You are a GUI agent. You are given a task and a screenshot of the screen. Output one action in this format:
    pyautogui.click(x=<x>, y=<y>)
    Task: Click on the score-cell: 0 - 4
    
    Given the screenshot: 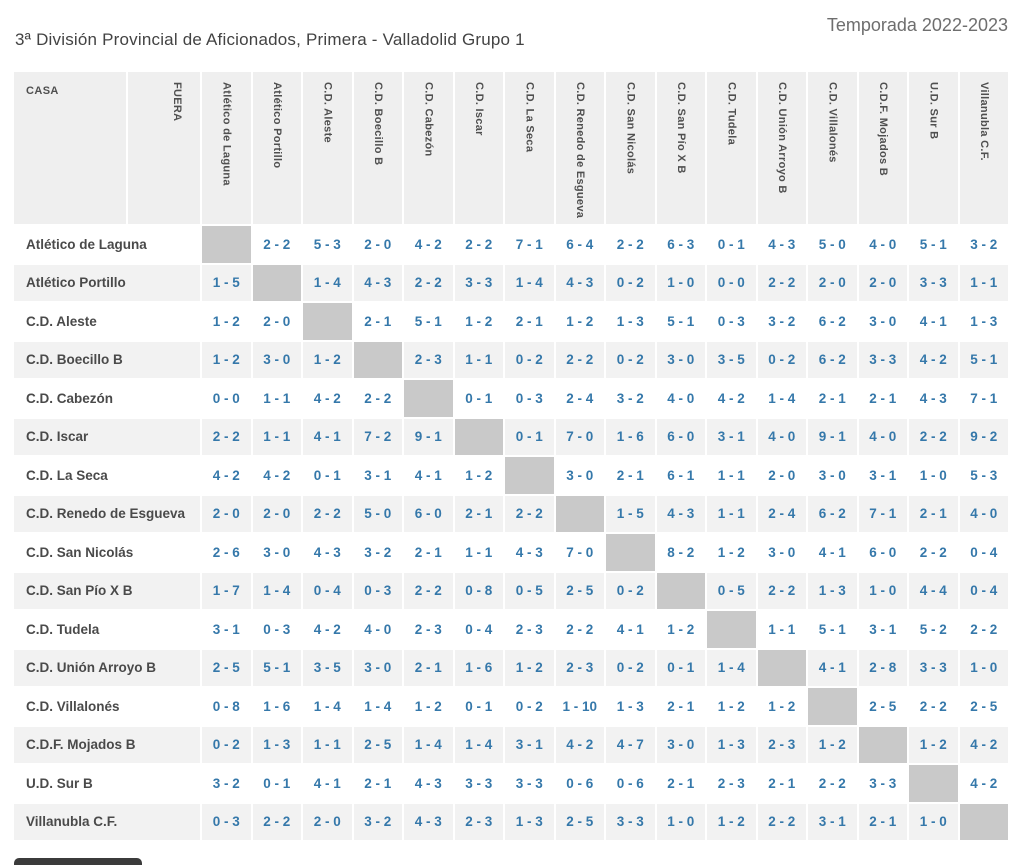 What is the action you would take?
    pyautogui.click(x=984, y=592)
    